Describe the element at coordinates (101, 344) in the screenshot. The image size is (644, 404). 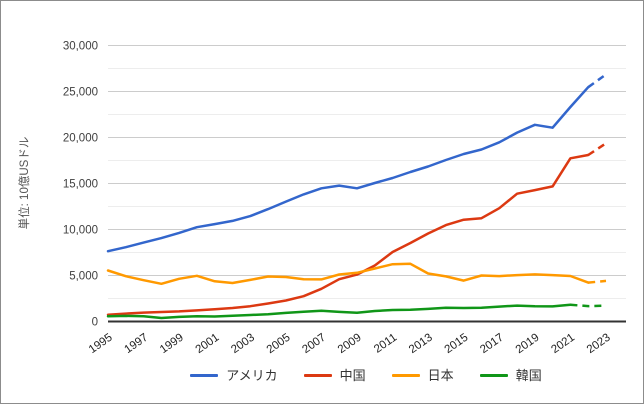
I see `x-tick-label: 1995` at that location.